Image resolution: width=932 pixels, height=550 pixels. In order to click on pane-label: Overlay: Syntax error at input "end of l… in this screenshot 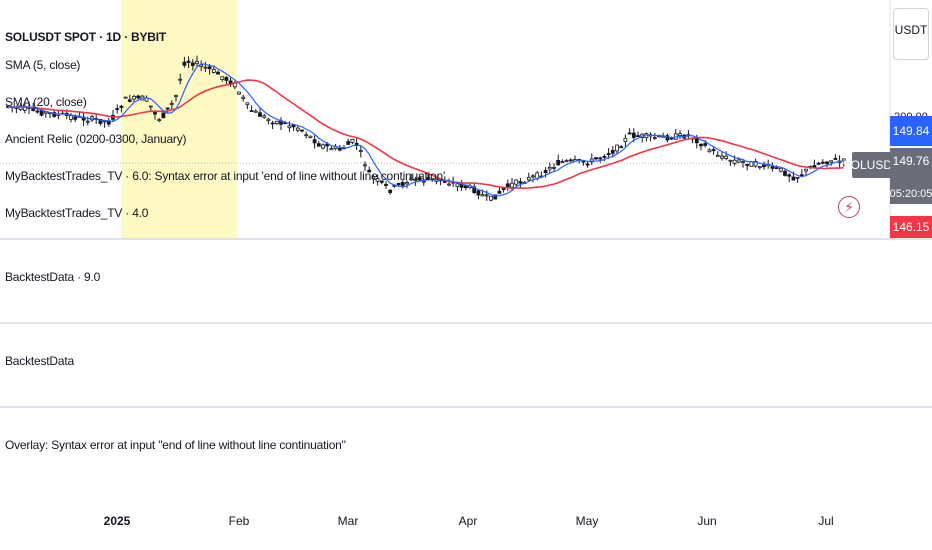, I will do `click(175, 445)`.